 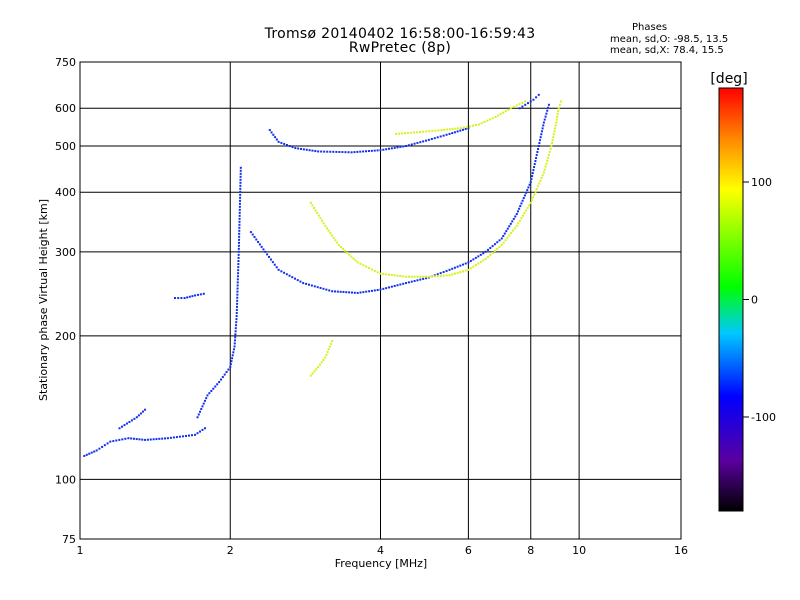 I want to click on y-tick-label: 200, so click(x=65, y=336).